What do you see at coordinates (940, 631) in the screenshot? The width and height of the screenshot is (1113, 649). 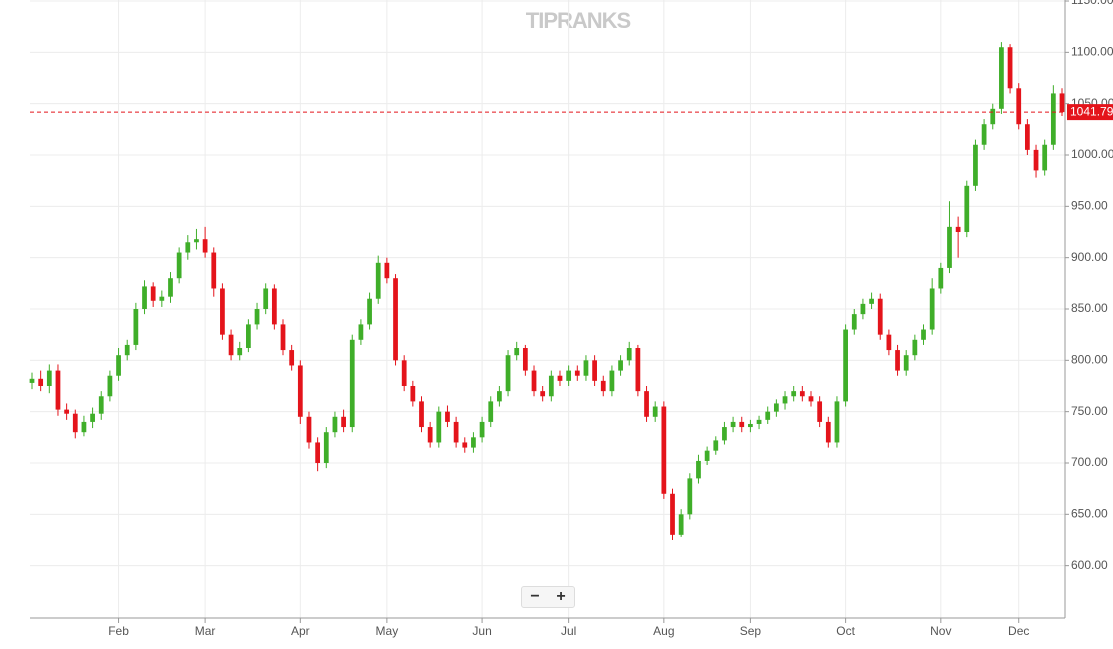 I see `x-tick-label: Nov` at bounding box center [940, 631].